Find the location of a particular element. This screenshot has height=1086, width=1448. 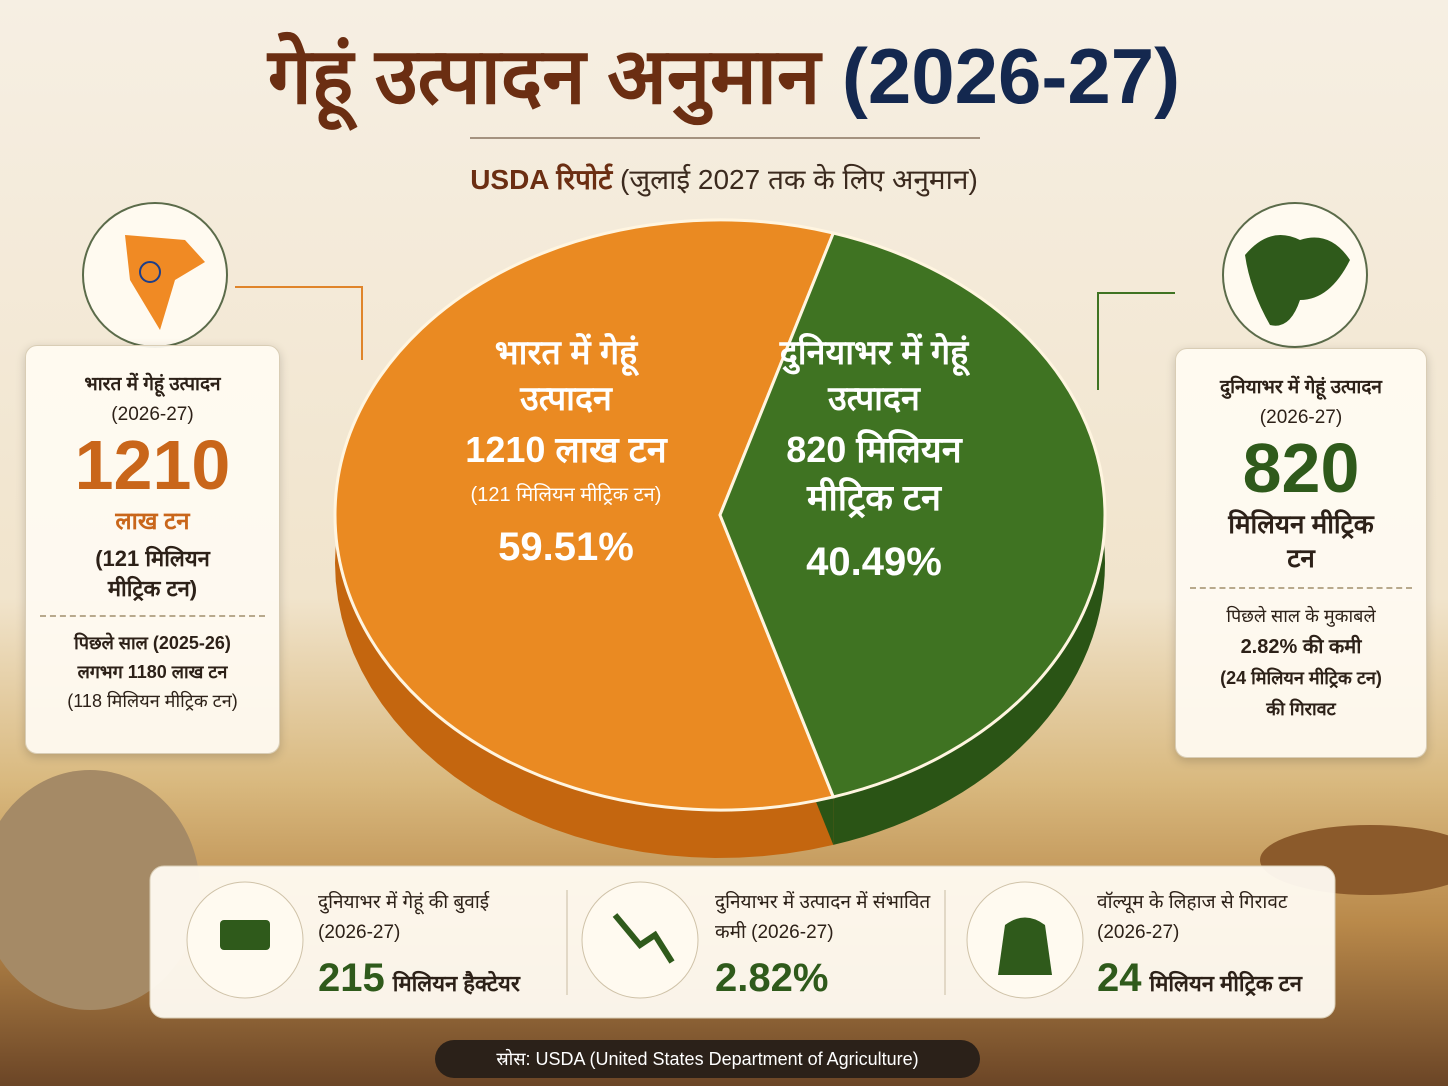

title-row: गेहूं उत्पादन अनुमान (2026-27) is located at coordinates (724, 76).